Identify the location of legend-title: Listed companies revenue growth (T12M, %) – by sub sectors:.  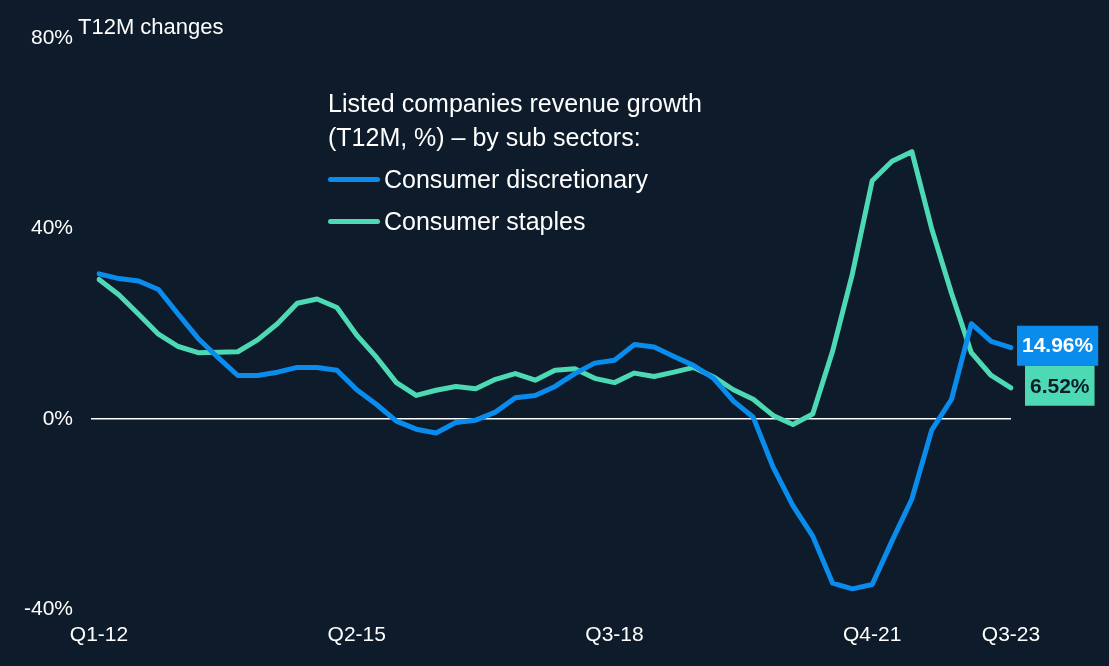
(515, 120).